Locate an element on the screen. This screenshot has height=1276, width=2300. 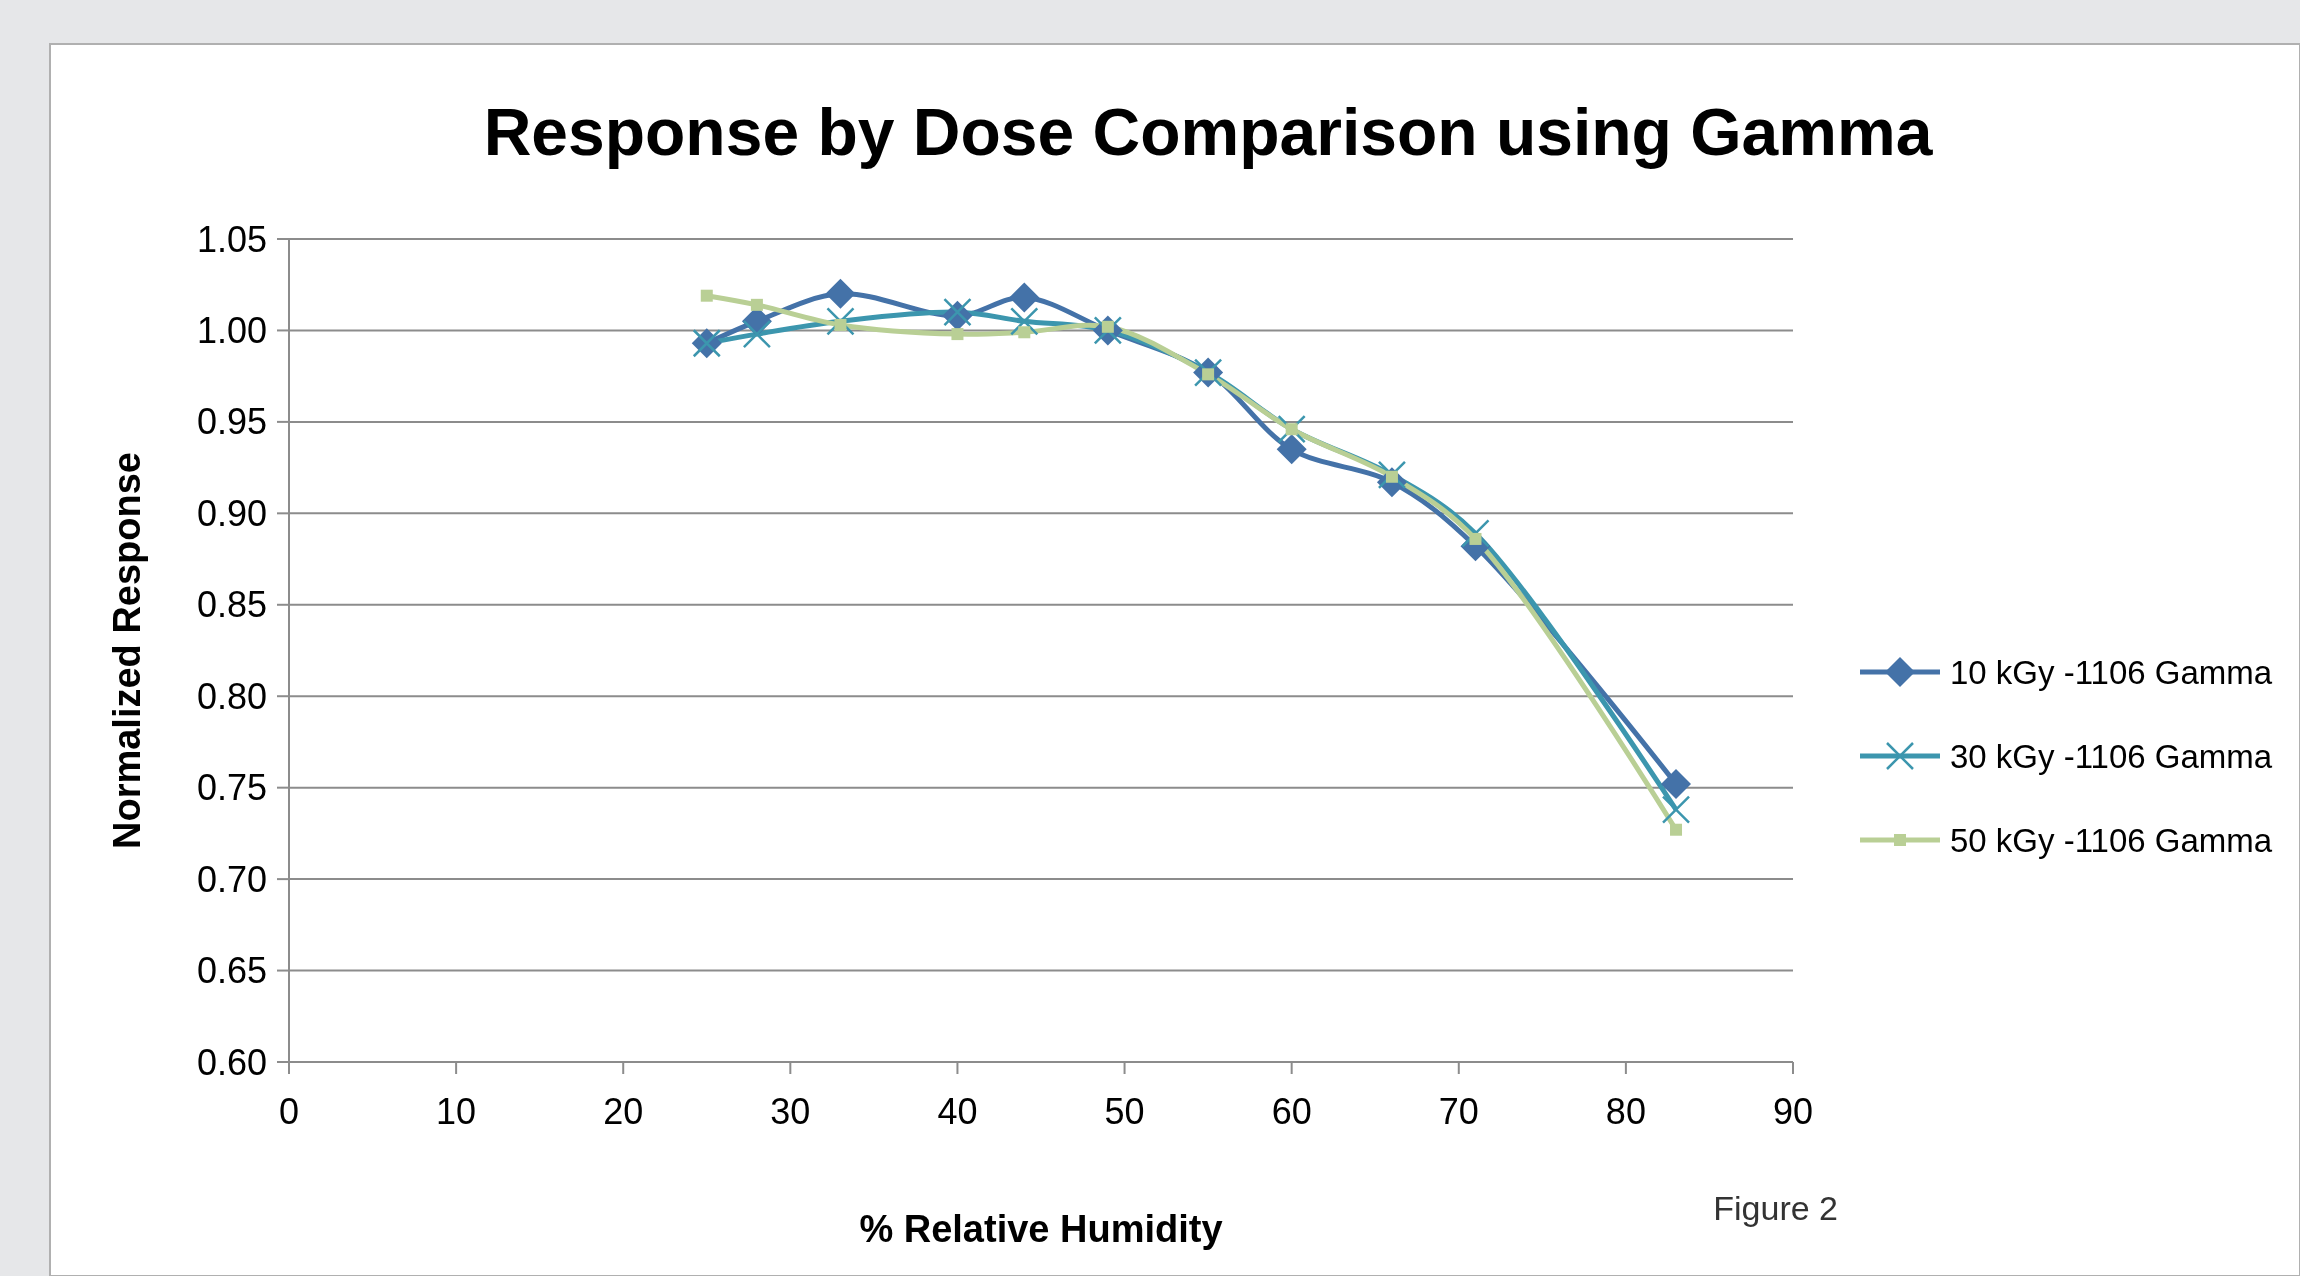
x-tick-label: 20 is located at coordinates (623, 1111).